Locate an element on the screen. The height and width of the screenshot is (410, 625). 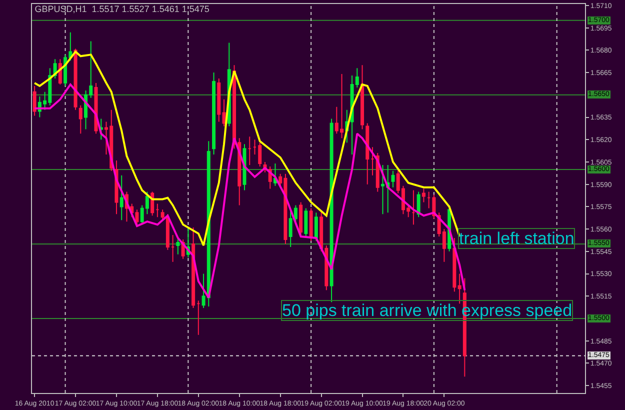
chart-title: GBPUSD,H1 1.5517 1.5527 1.5461 1.5475 is located at coordinates (122, 9).